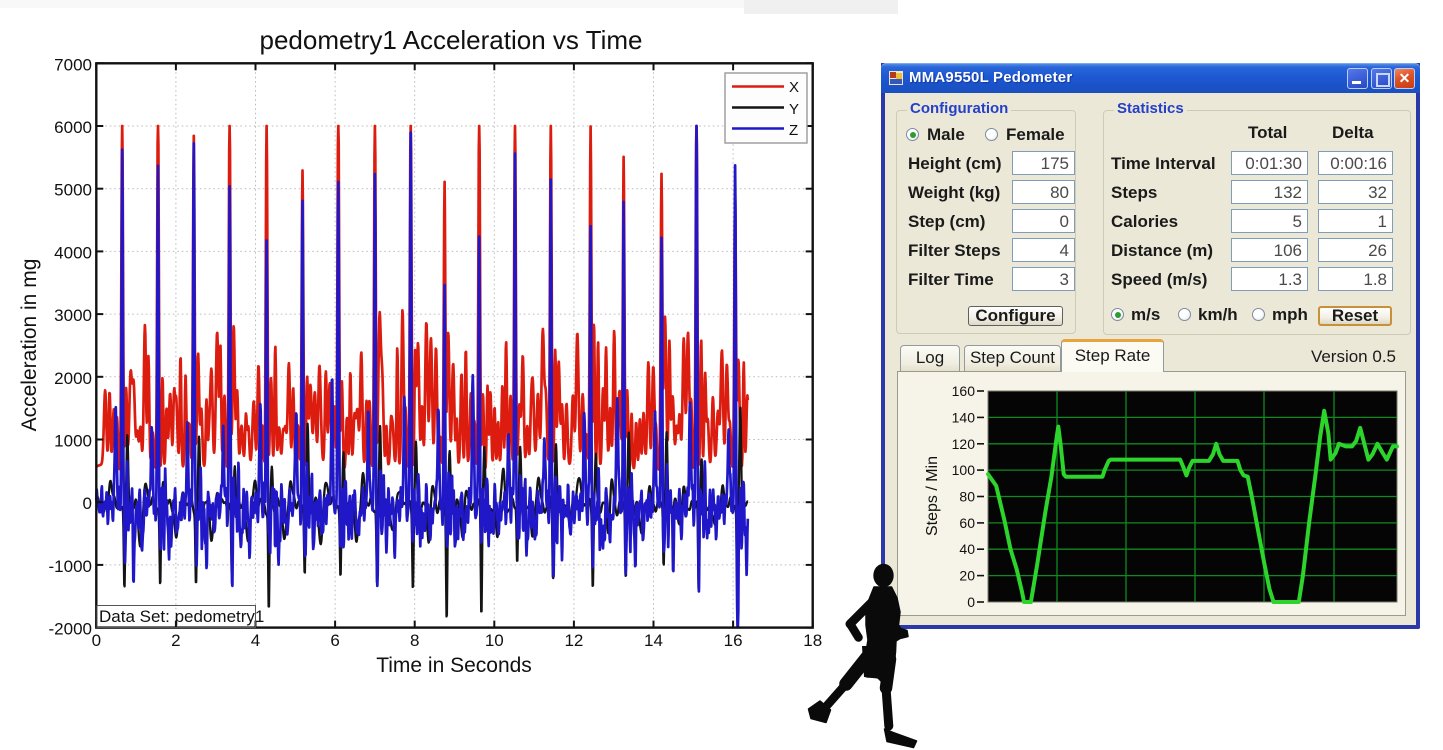 Image resolution: width=1443 pixels, height=750 pixels. What do you see at coordinates (255, 640) in the screenshot?
I see `svg-text: 4` at bounding box center [255, 640].